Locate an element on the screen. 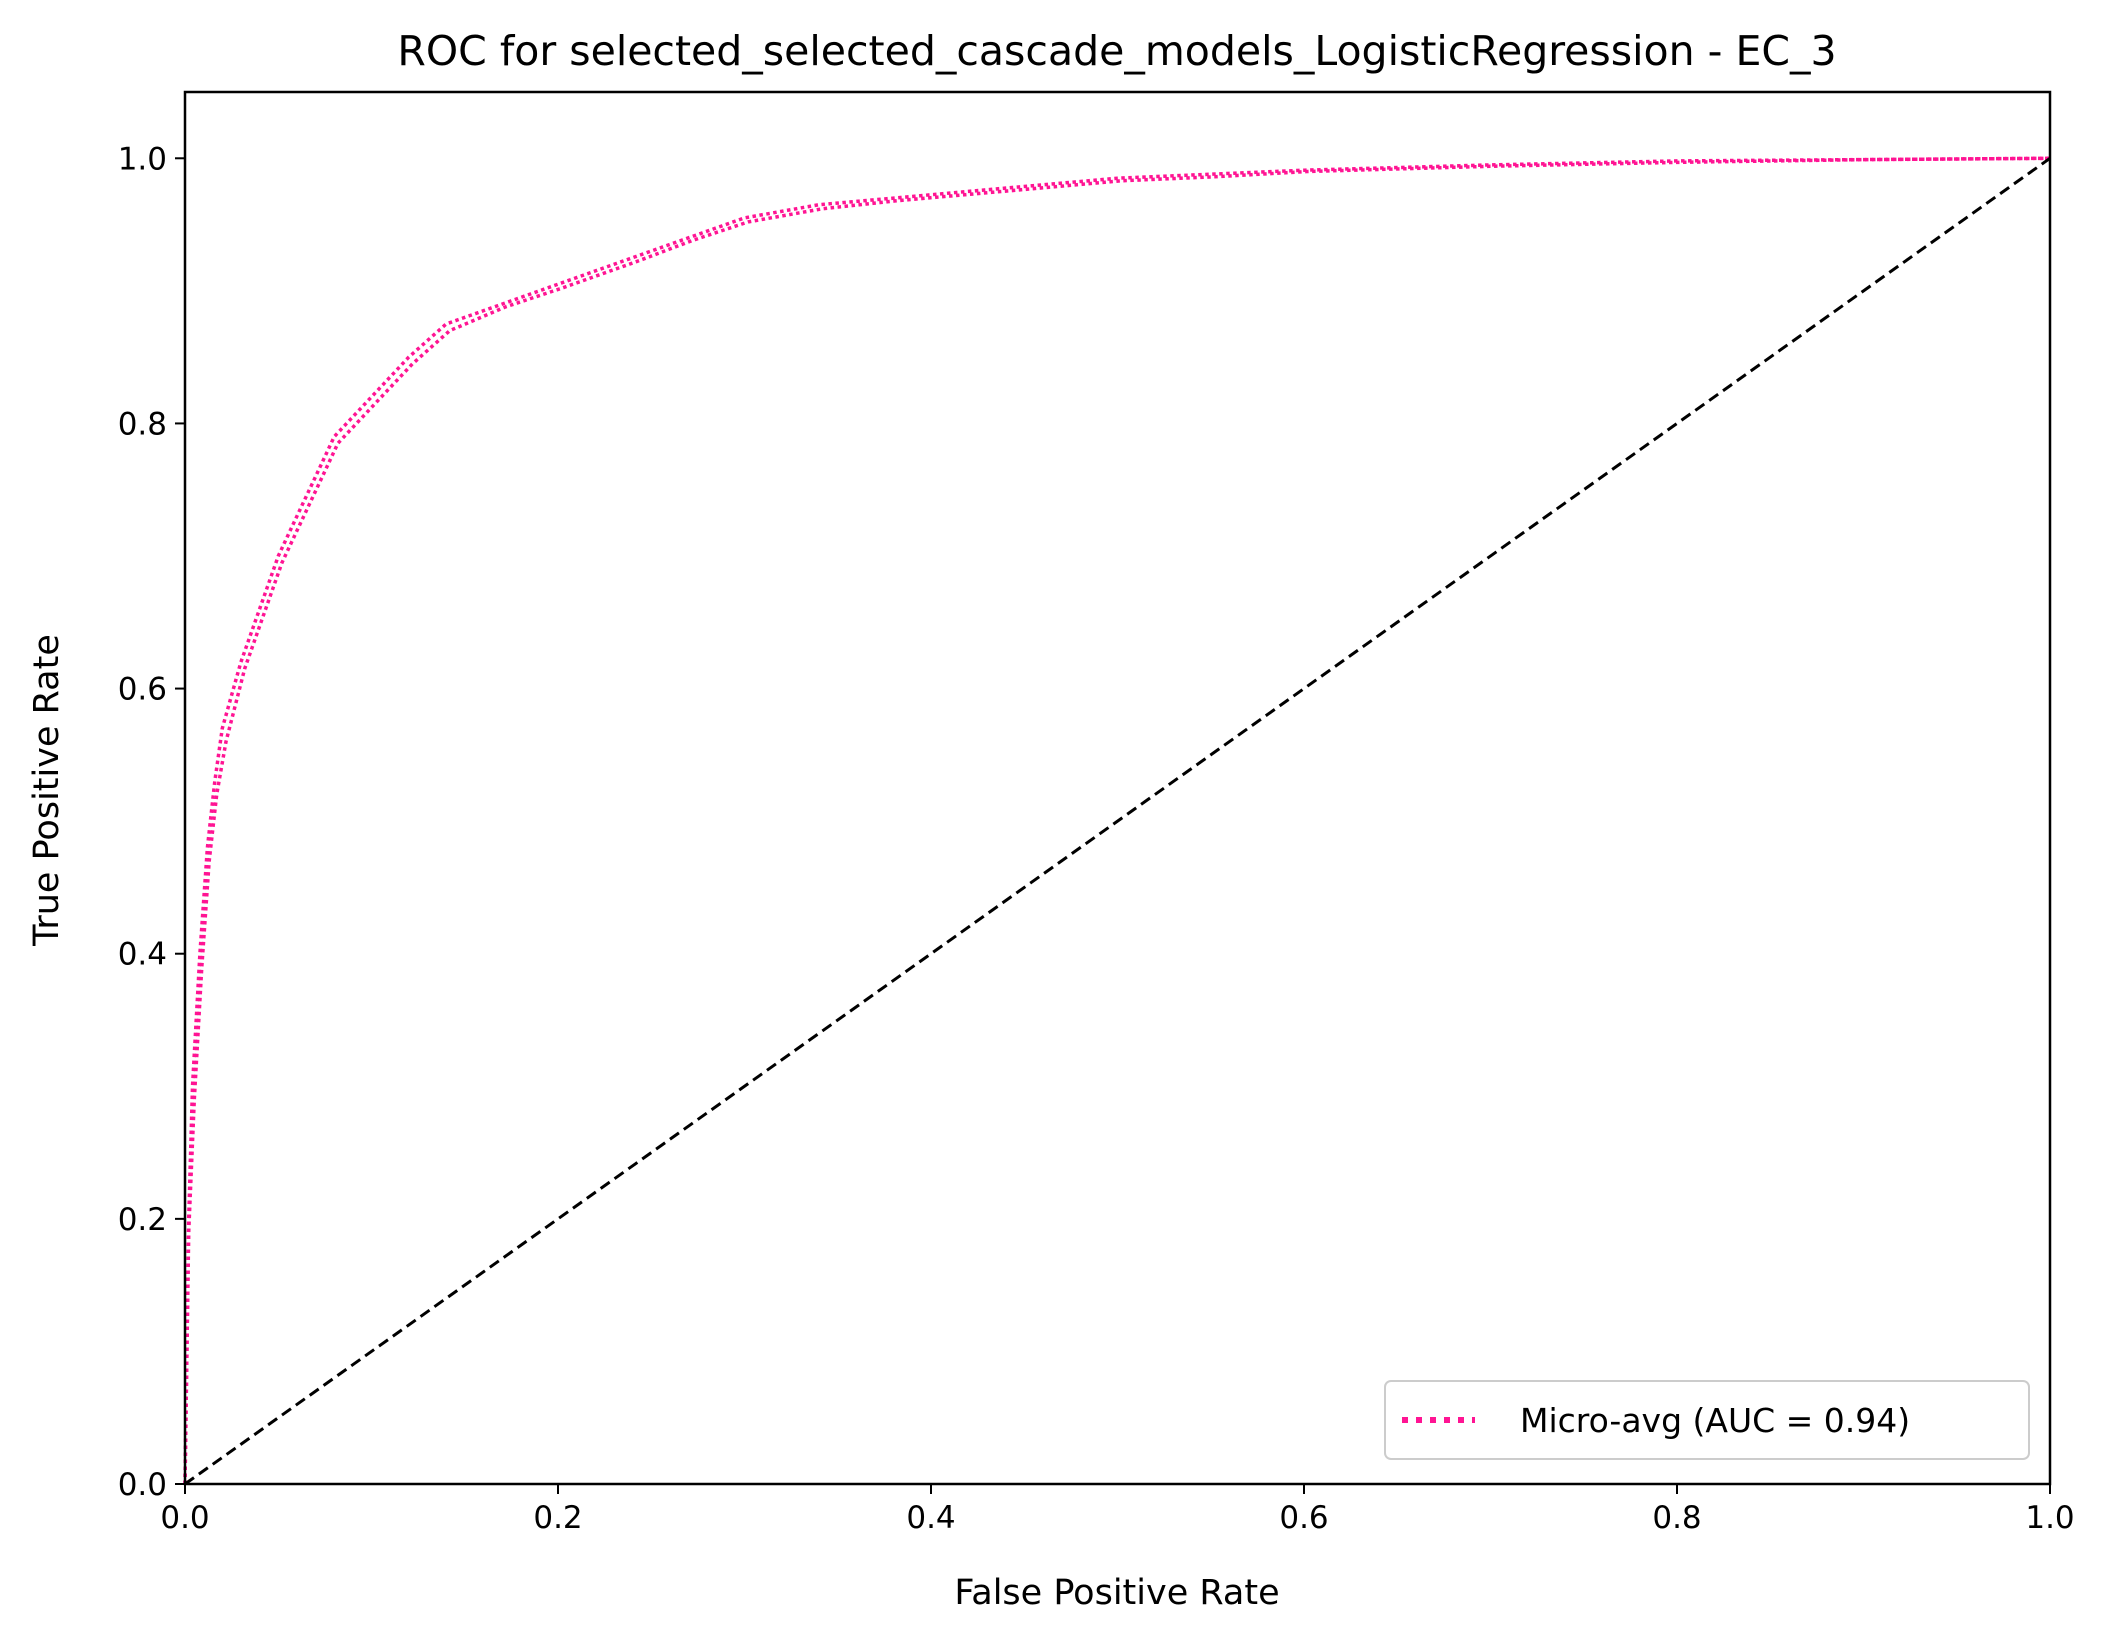  y-tick-label: 0.8 is located at coordinates (142, 424).